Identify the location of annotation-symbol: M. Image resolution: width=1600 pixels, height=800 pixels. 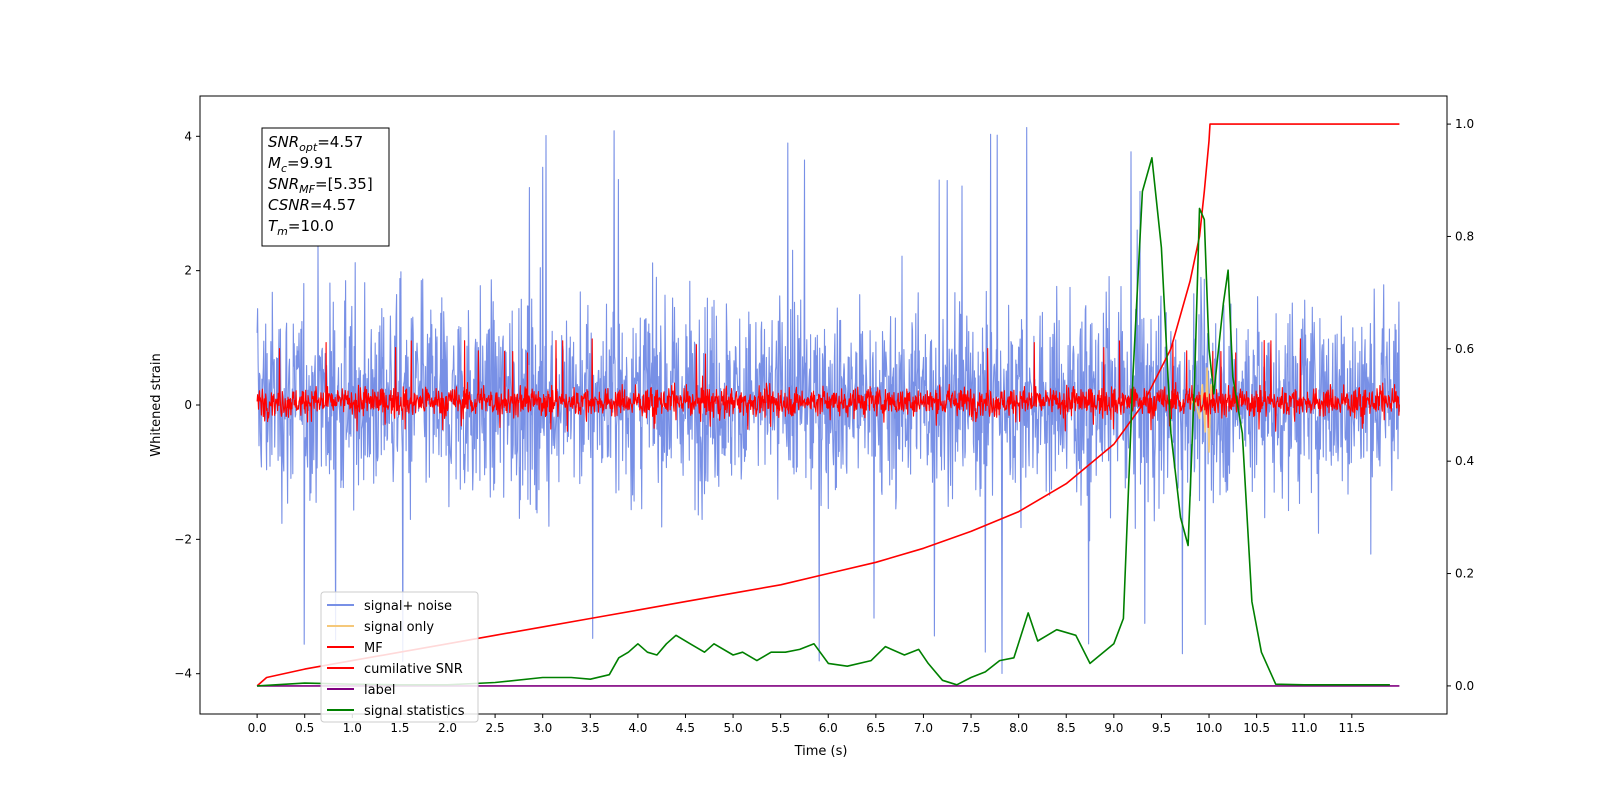
(274, 163).